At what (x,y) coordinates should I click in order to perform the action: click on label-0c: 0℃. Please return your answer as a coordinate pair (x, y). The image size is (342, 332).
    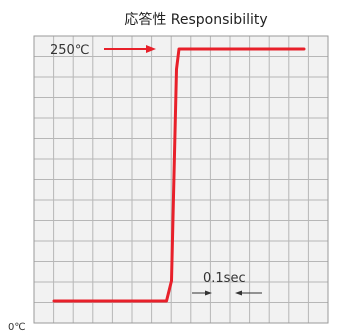
    Looking at the image, I should click on (17, 327).